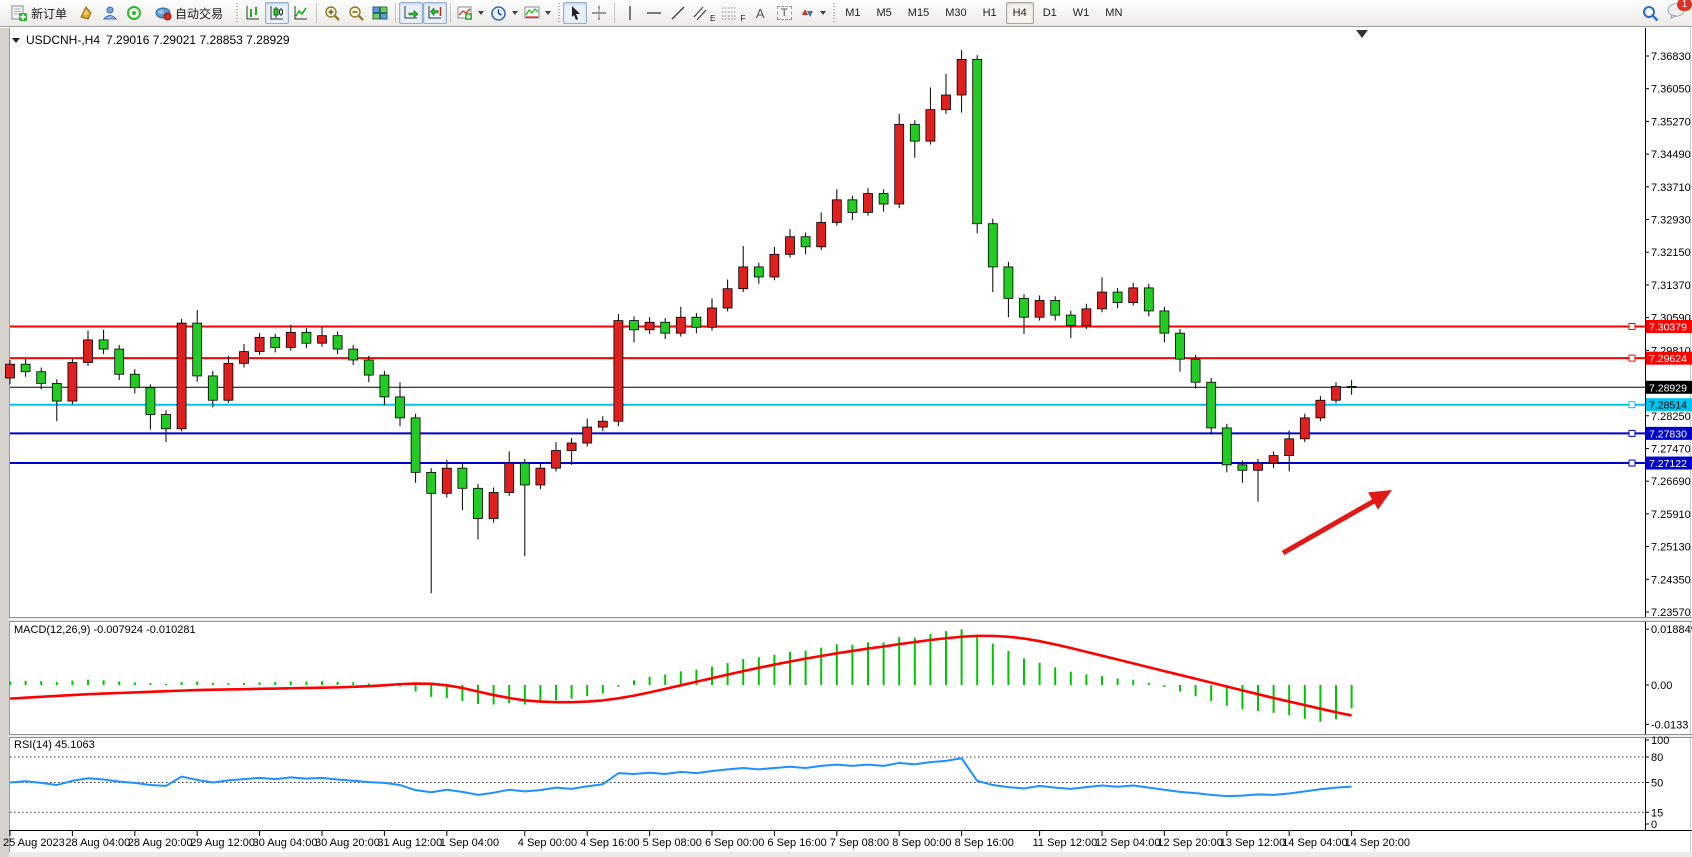  I want to click on profiles-button, so click(110, 13).